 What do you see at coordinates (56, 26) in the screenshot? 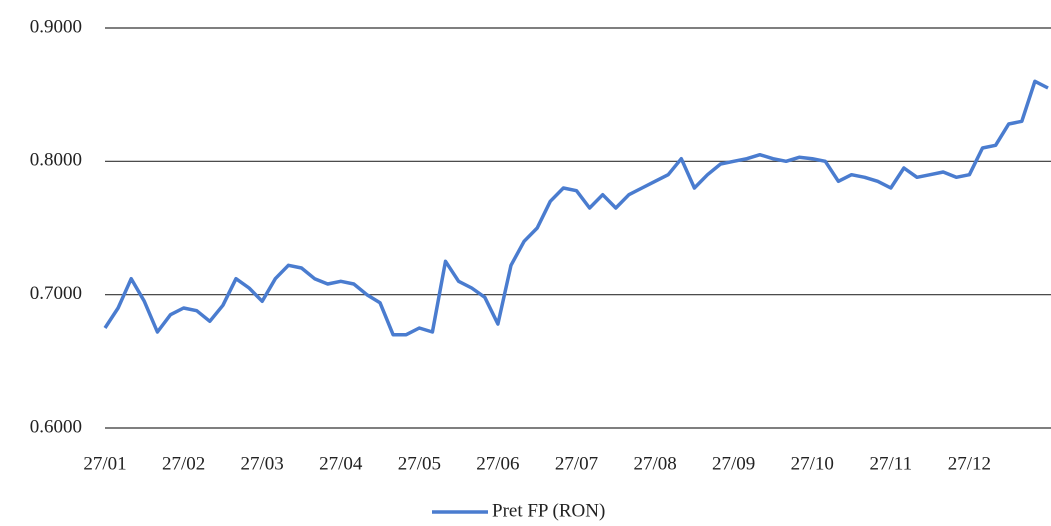
I see `y-tick-label: 0.9000` at bounding box center [56, 26].